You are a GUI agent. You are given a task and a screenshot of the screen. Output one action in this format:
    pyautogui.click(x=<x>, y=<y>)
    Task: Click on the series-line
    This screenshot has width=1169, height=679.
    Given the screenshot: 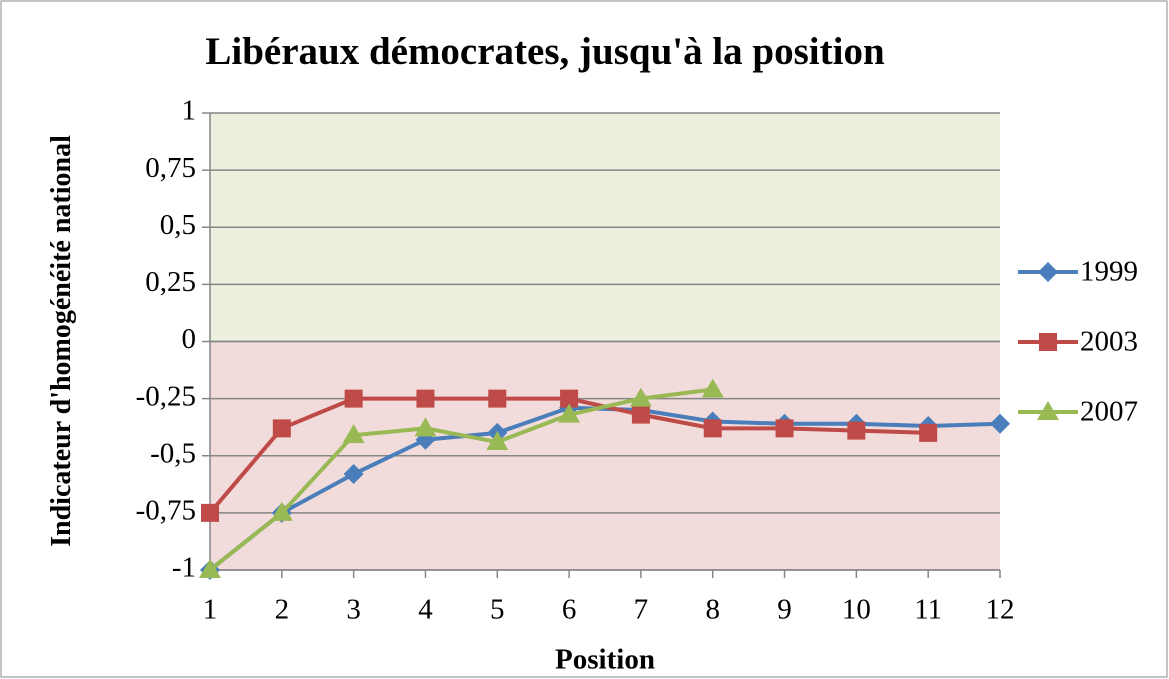 What is the action you would take?
    pyautogui.click(x=460, y=479)
    